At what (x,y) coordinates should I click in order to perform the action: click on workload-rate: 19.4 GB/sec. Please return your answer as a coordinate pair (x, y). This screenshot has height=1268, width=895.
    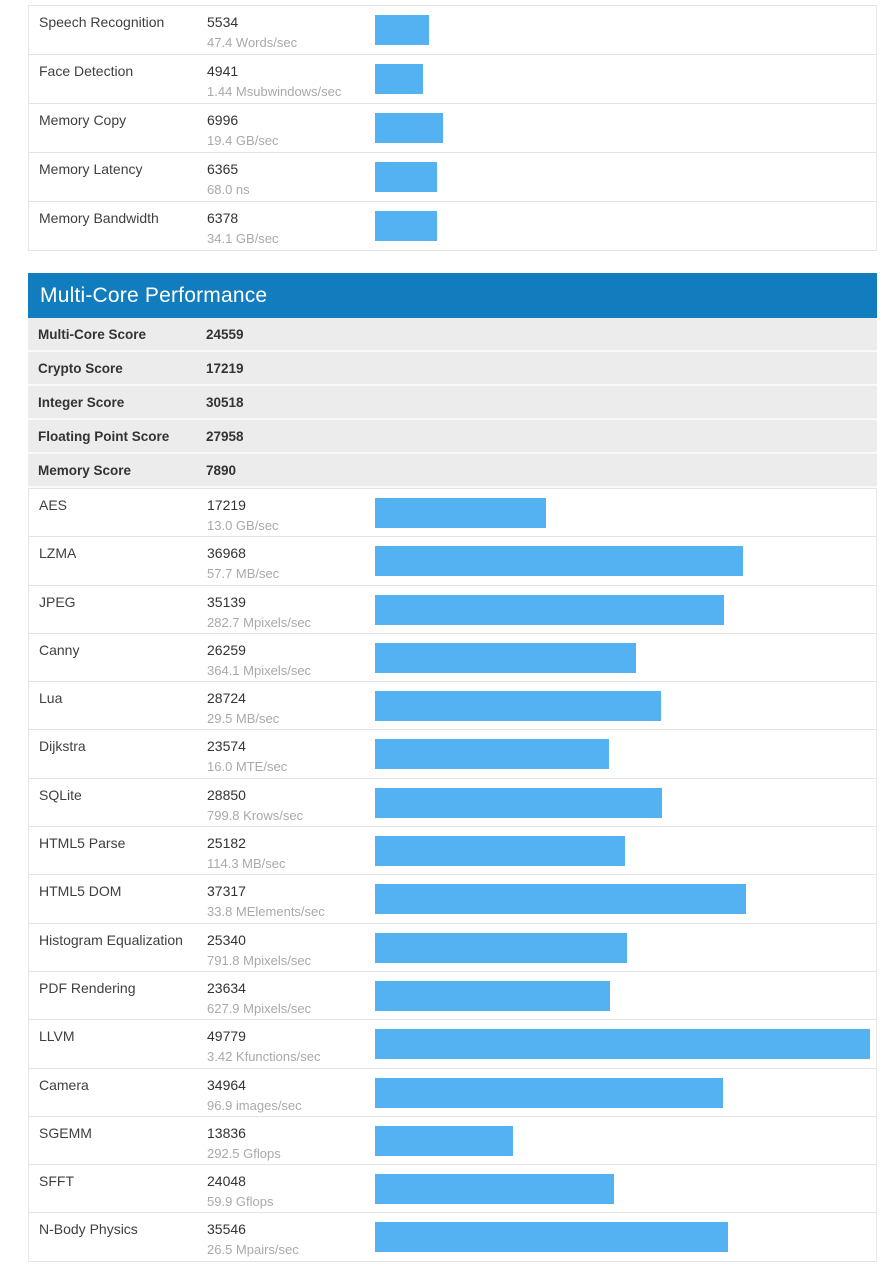
    Looking at the image, I should click on (243, 140).